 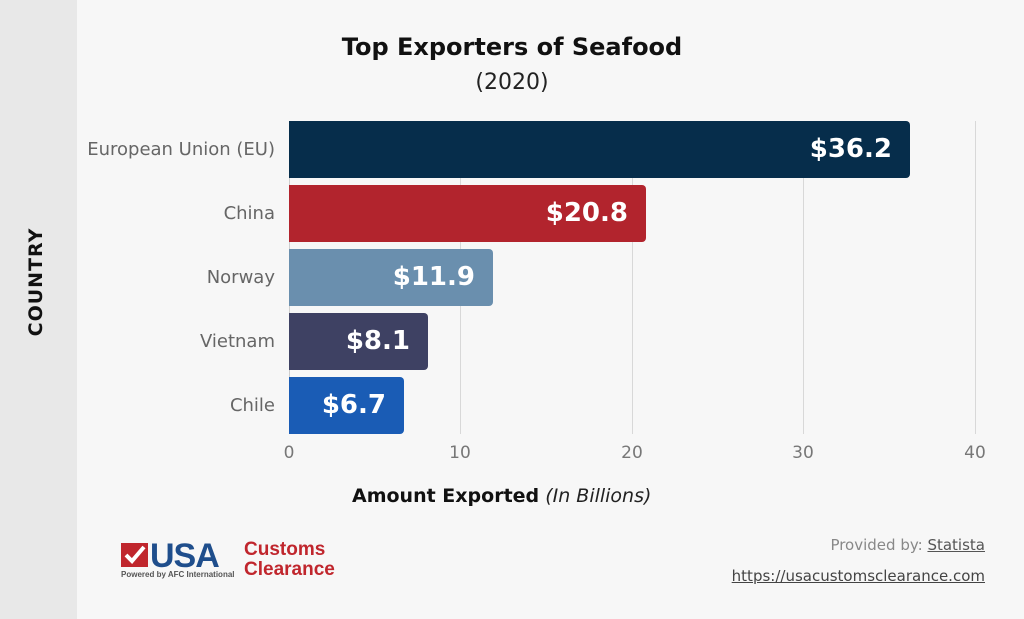 I want to click on bar-eu: $36.2, so click(x=599, y=149).